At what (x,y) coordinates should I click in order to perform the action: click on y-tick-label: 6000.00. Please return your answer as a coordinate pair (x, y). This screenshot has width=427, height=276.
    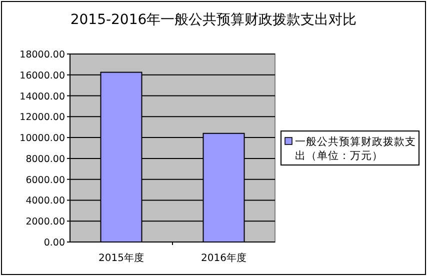
    Looking at the image, I should click on (45, 180).